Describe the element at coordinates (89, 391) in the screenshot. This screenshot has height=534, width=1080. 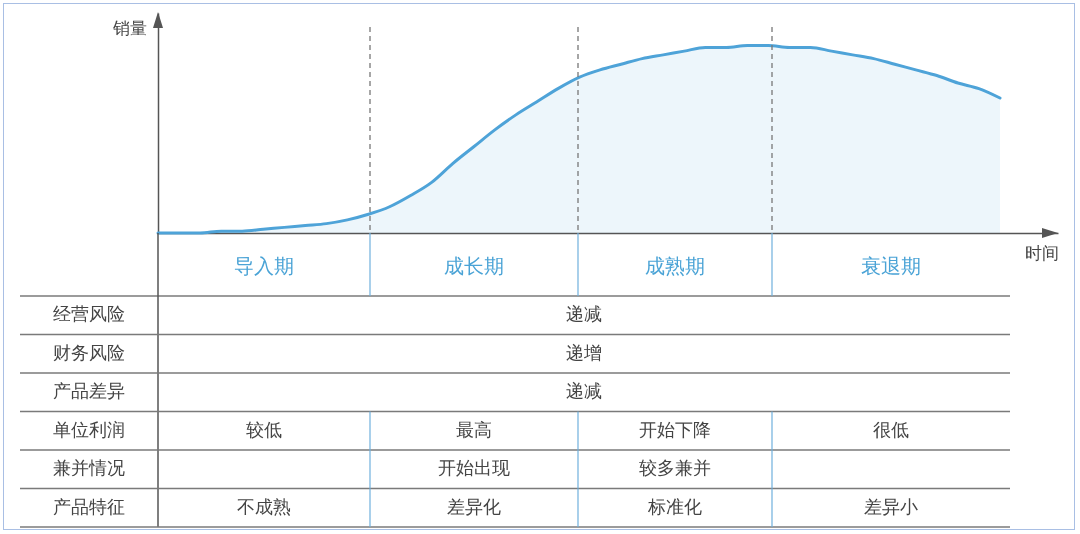
I see `category-label: 产品差异` at that location.